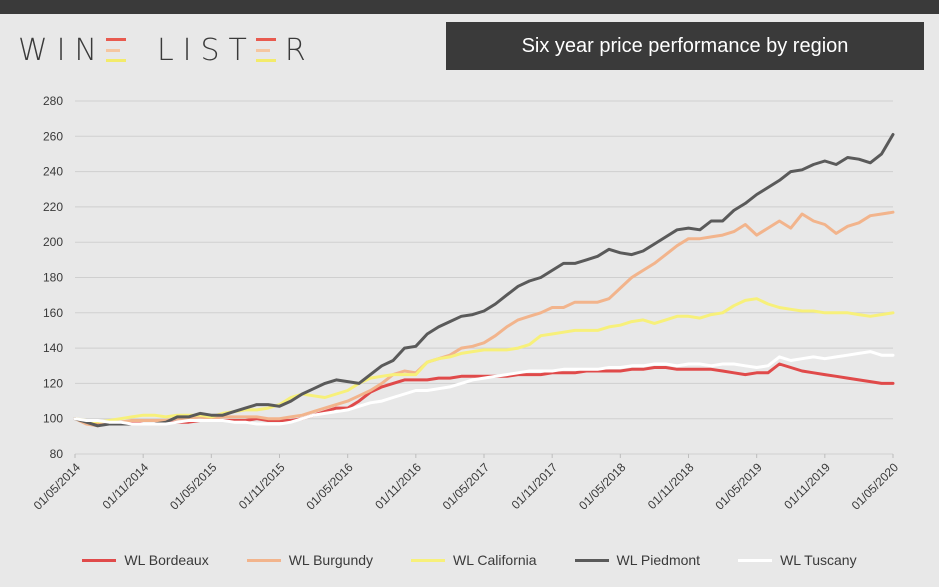 The width and height of the screenshot is (939, 587). I want to click on x-tick-label: 01/11/2017, so click(535, 486).